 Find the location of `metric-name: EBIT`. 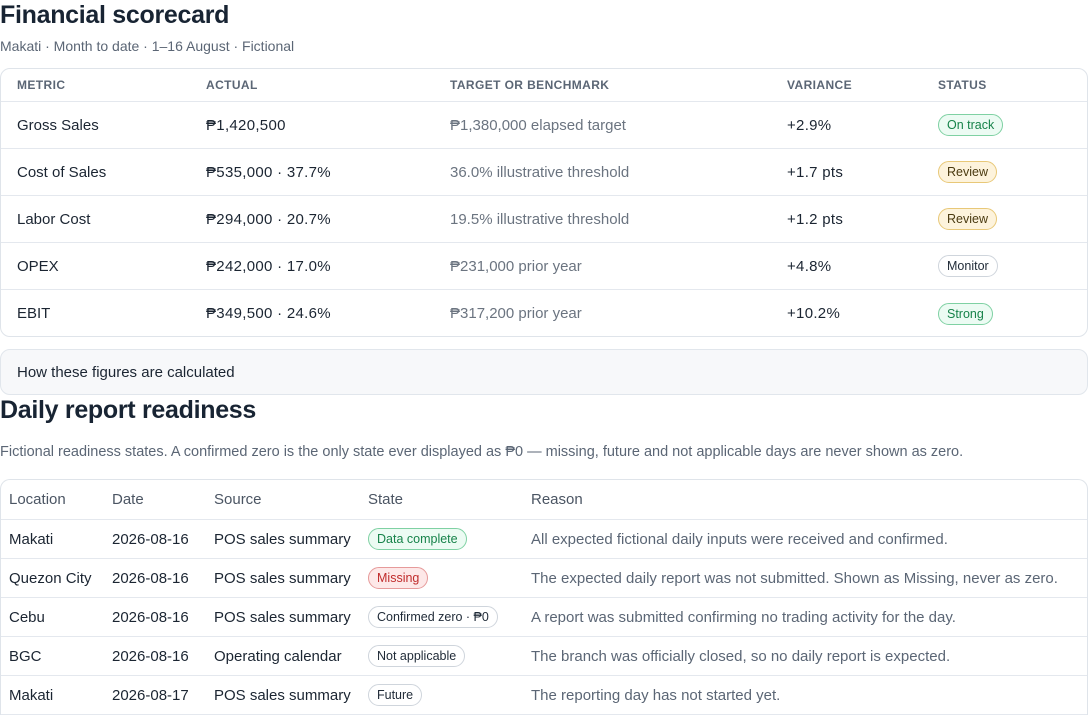

metric-name: EBIT is located at coordinates (34, 313).